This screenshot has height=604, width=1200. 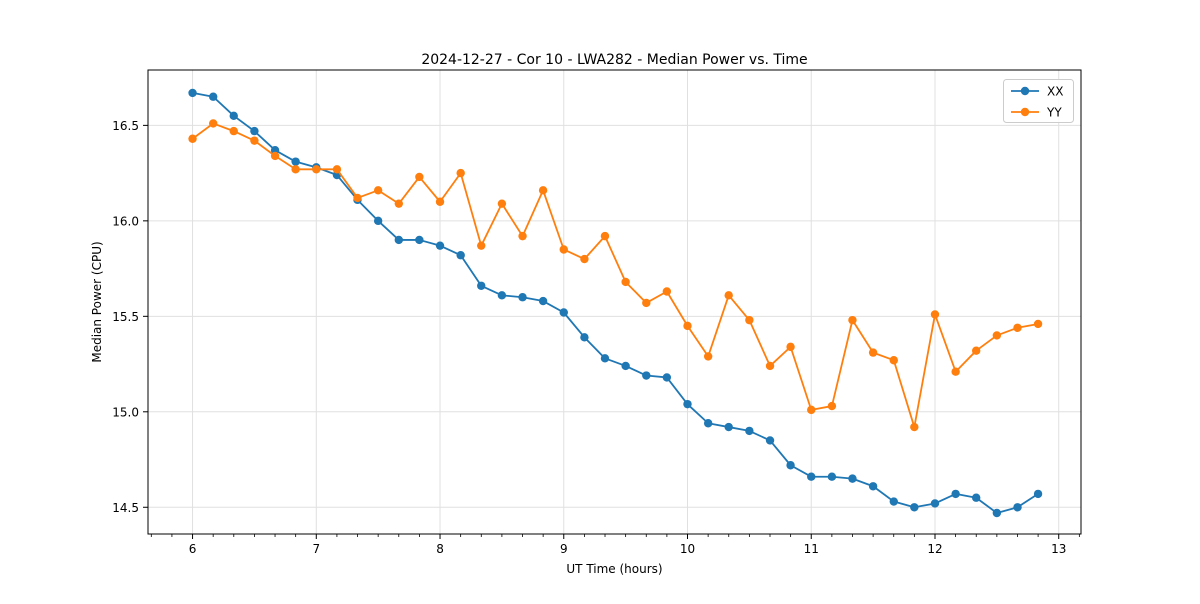 I want to click on legend-label-yy: YY, so click(x=1054, y=113).